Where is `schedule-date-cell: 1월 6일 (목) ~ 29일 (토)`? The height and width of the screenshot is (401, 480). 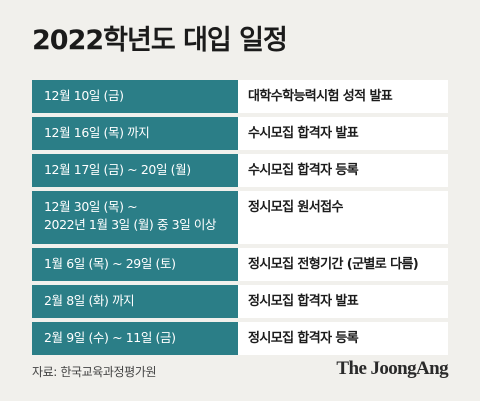 schedule-date-cell: 1월 6일 (목) ~ 29일 (토) is located at coordinates (135, 264).